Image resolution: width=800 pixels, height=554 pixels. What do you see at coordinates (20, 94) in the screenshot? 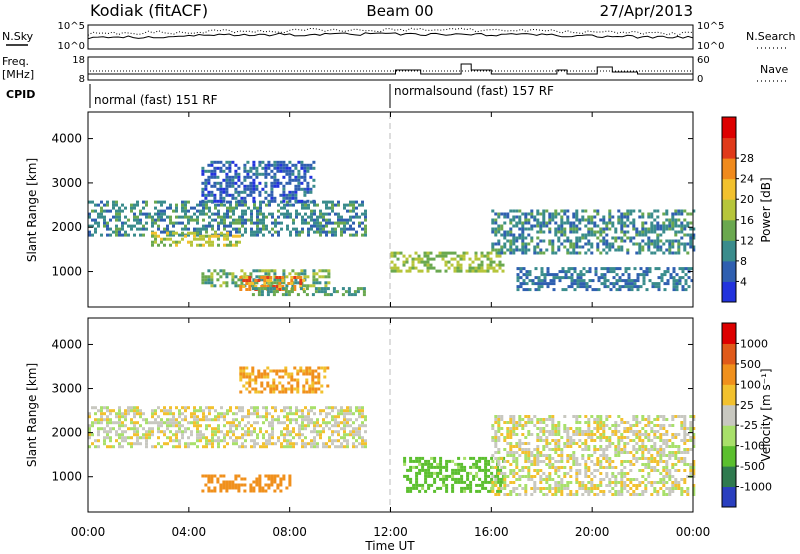
I see `cpid-label: CPID` at bounding box center [20, 94].